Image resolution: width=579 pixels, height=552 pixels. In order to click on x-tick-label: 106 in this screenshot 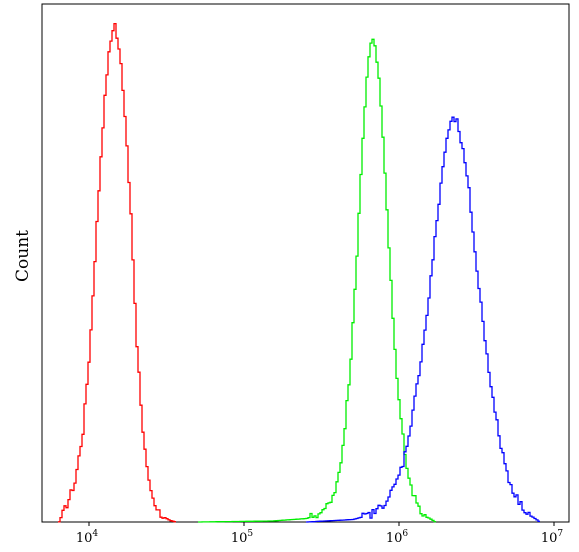, I will do `click(397, 537)`.